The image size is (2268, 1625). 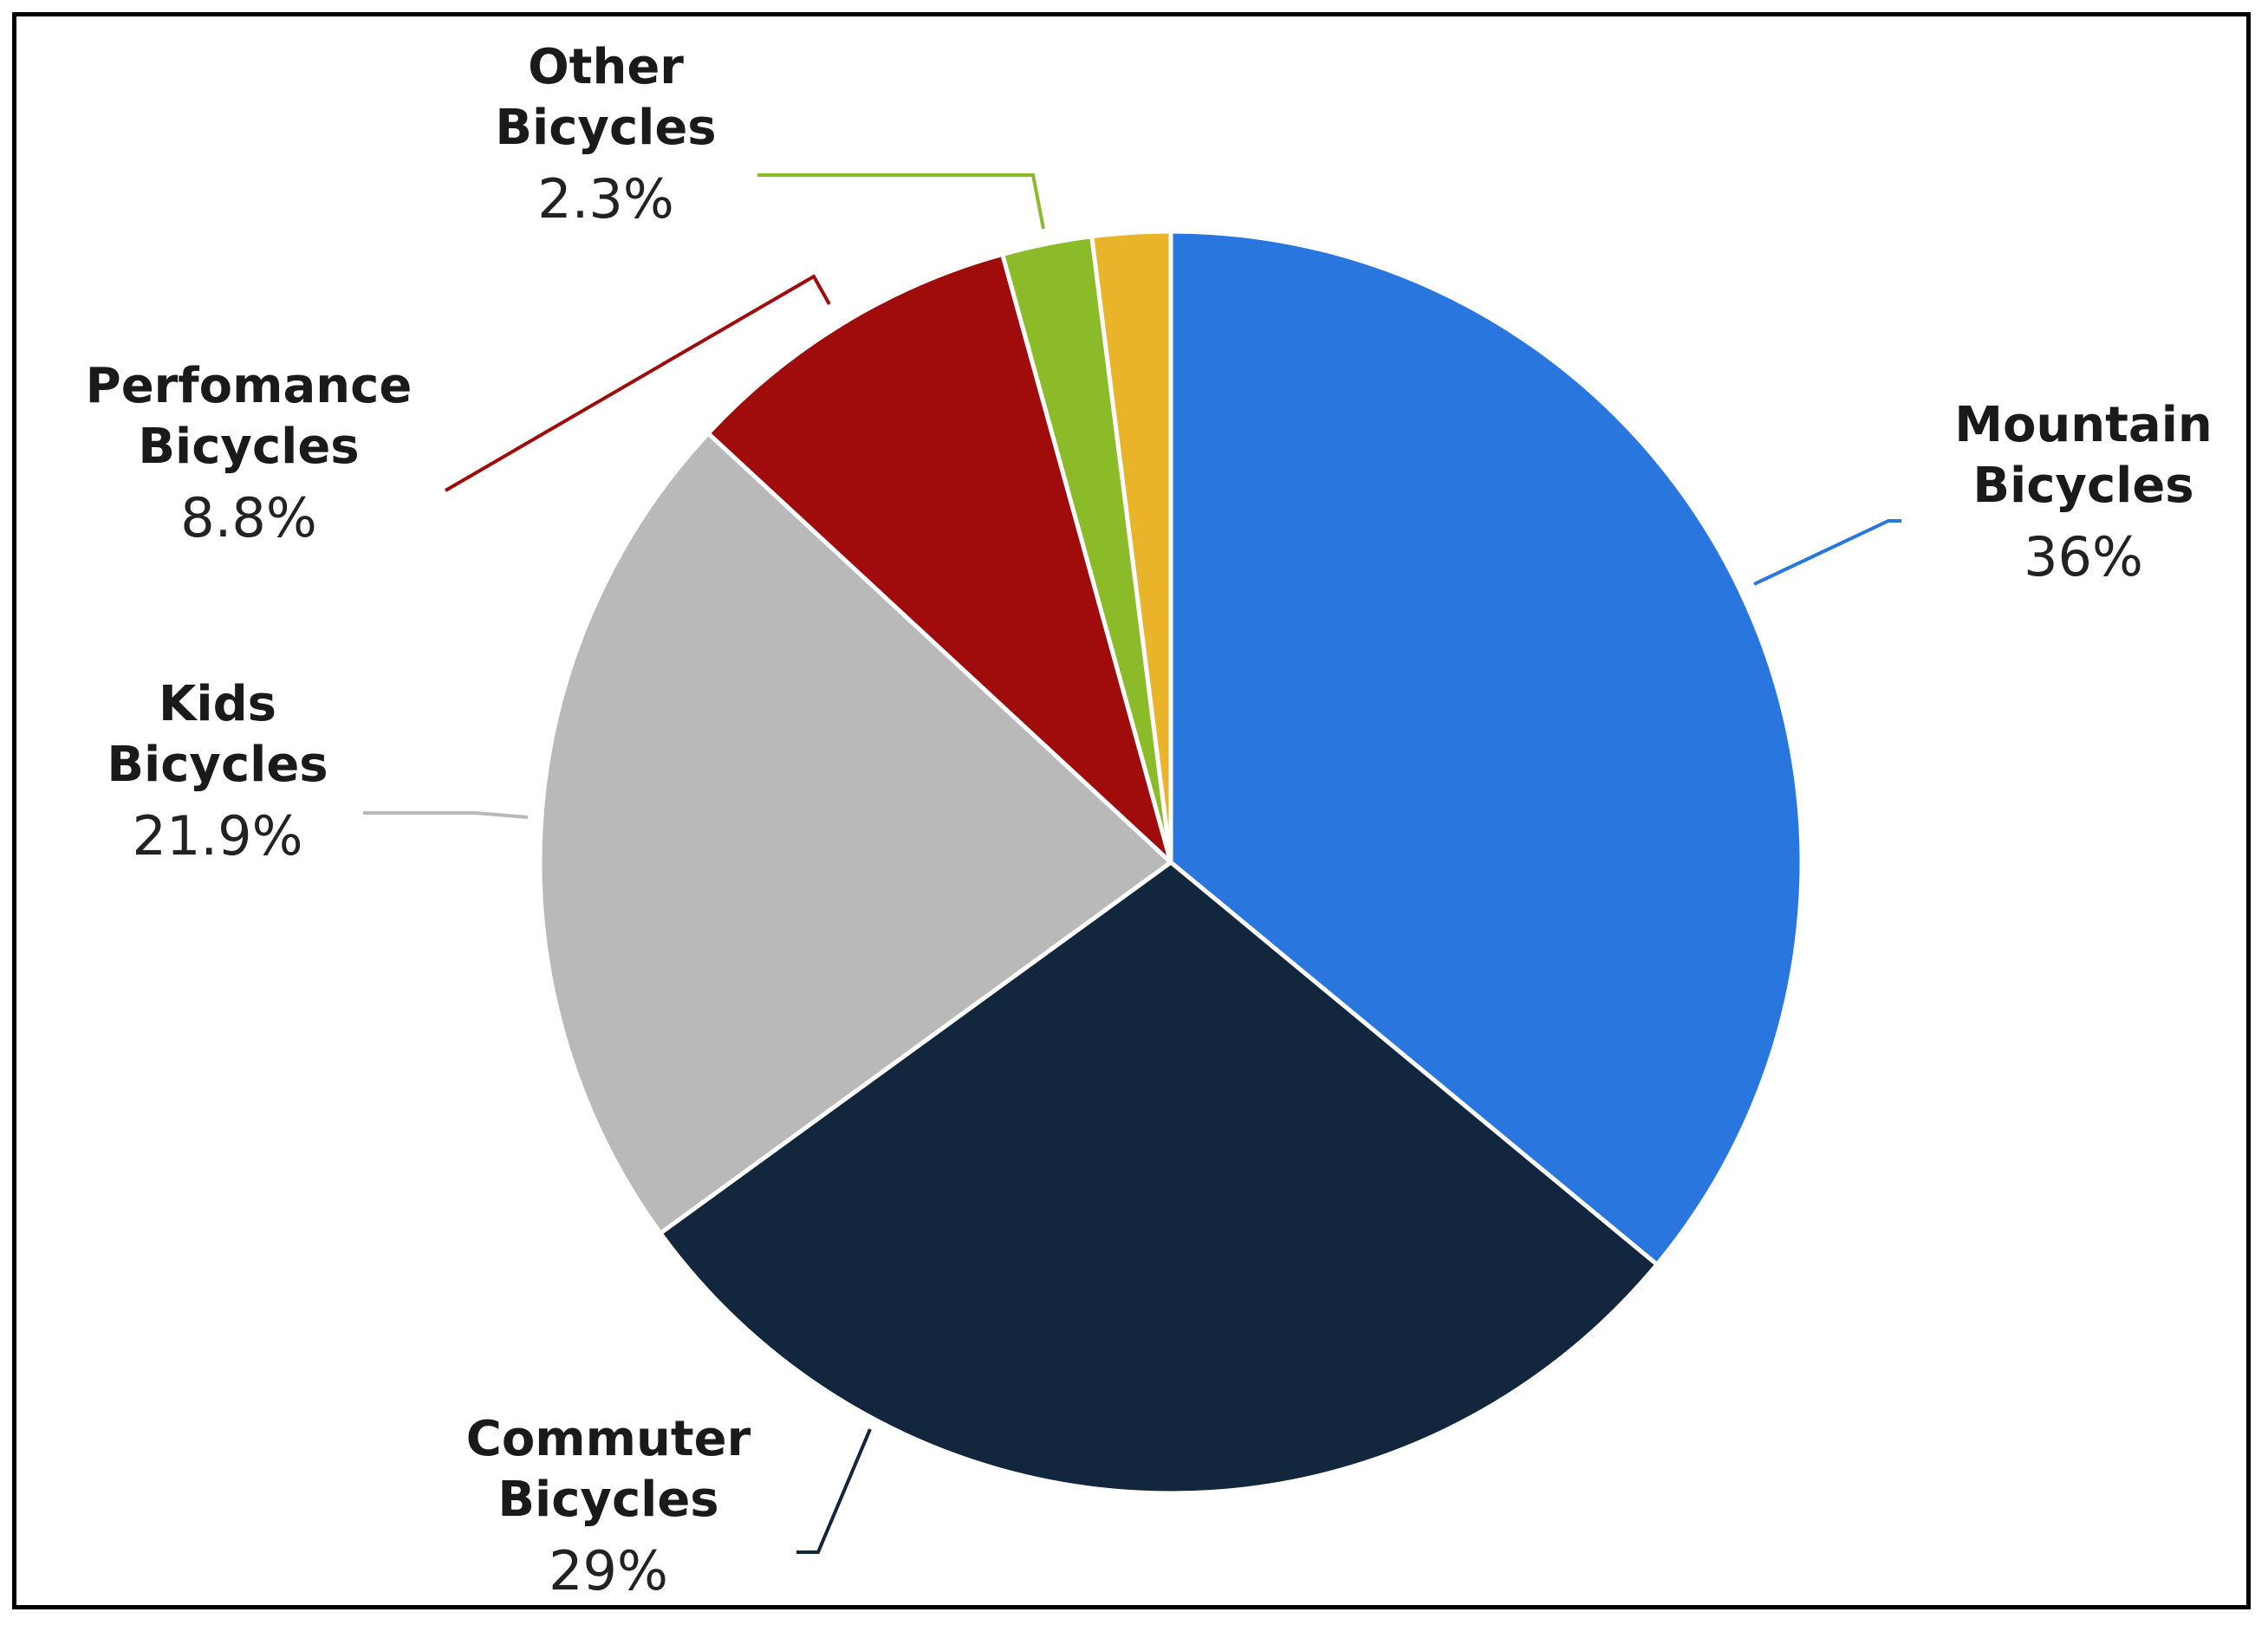 What do you see at coordinates (218, 836) in the screenshot?
I see `data-label-value: 21.9%` at bounding box center [218, 836].